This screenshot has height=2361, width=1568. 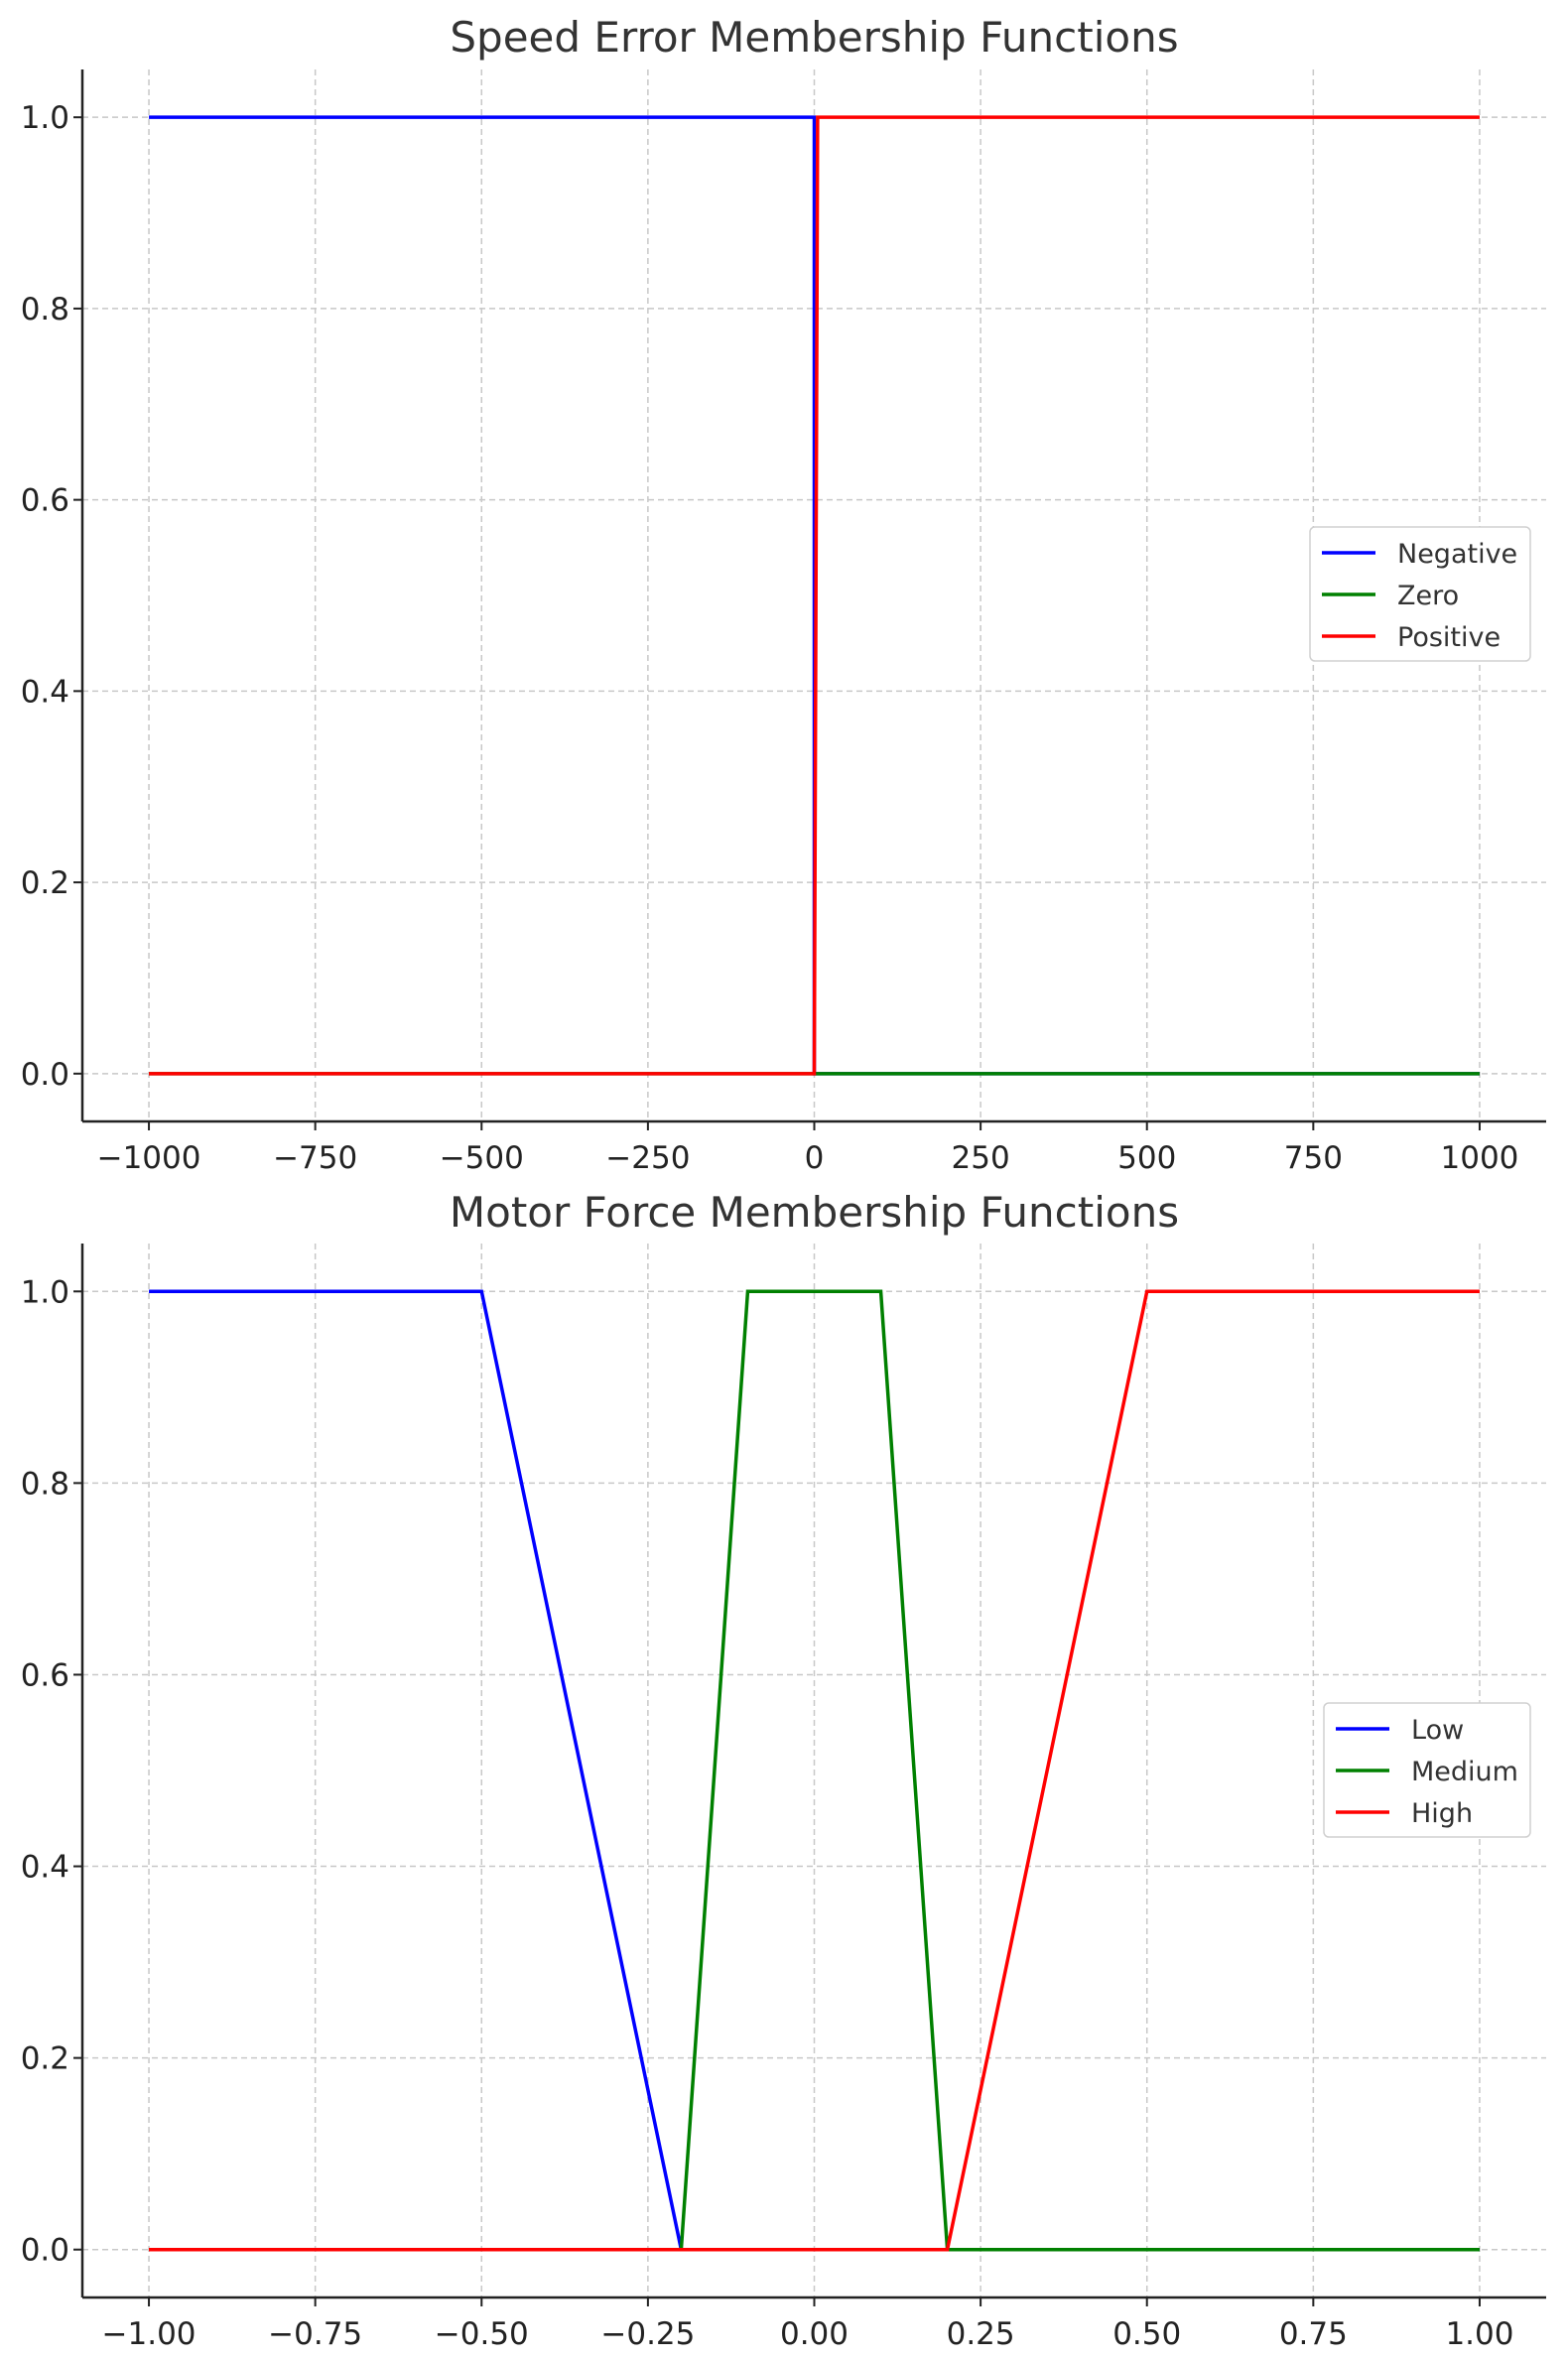 What do you see at coordinates (1313, 2334) in the screenshot?
I see `x-tick-label: 0.75` at bounding box center [1313, 2334].